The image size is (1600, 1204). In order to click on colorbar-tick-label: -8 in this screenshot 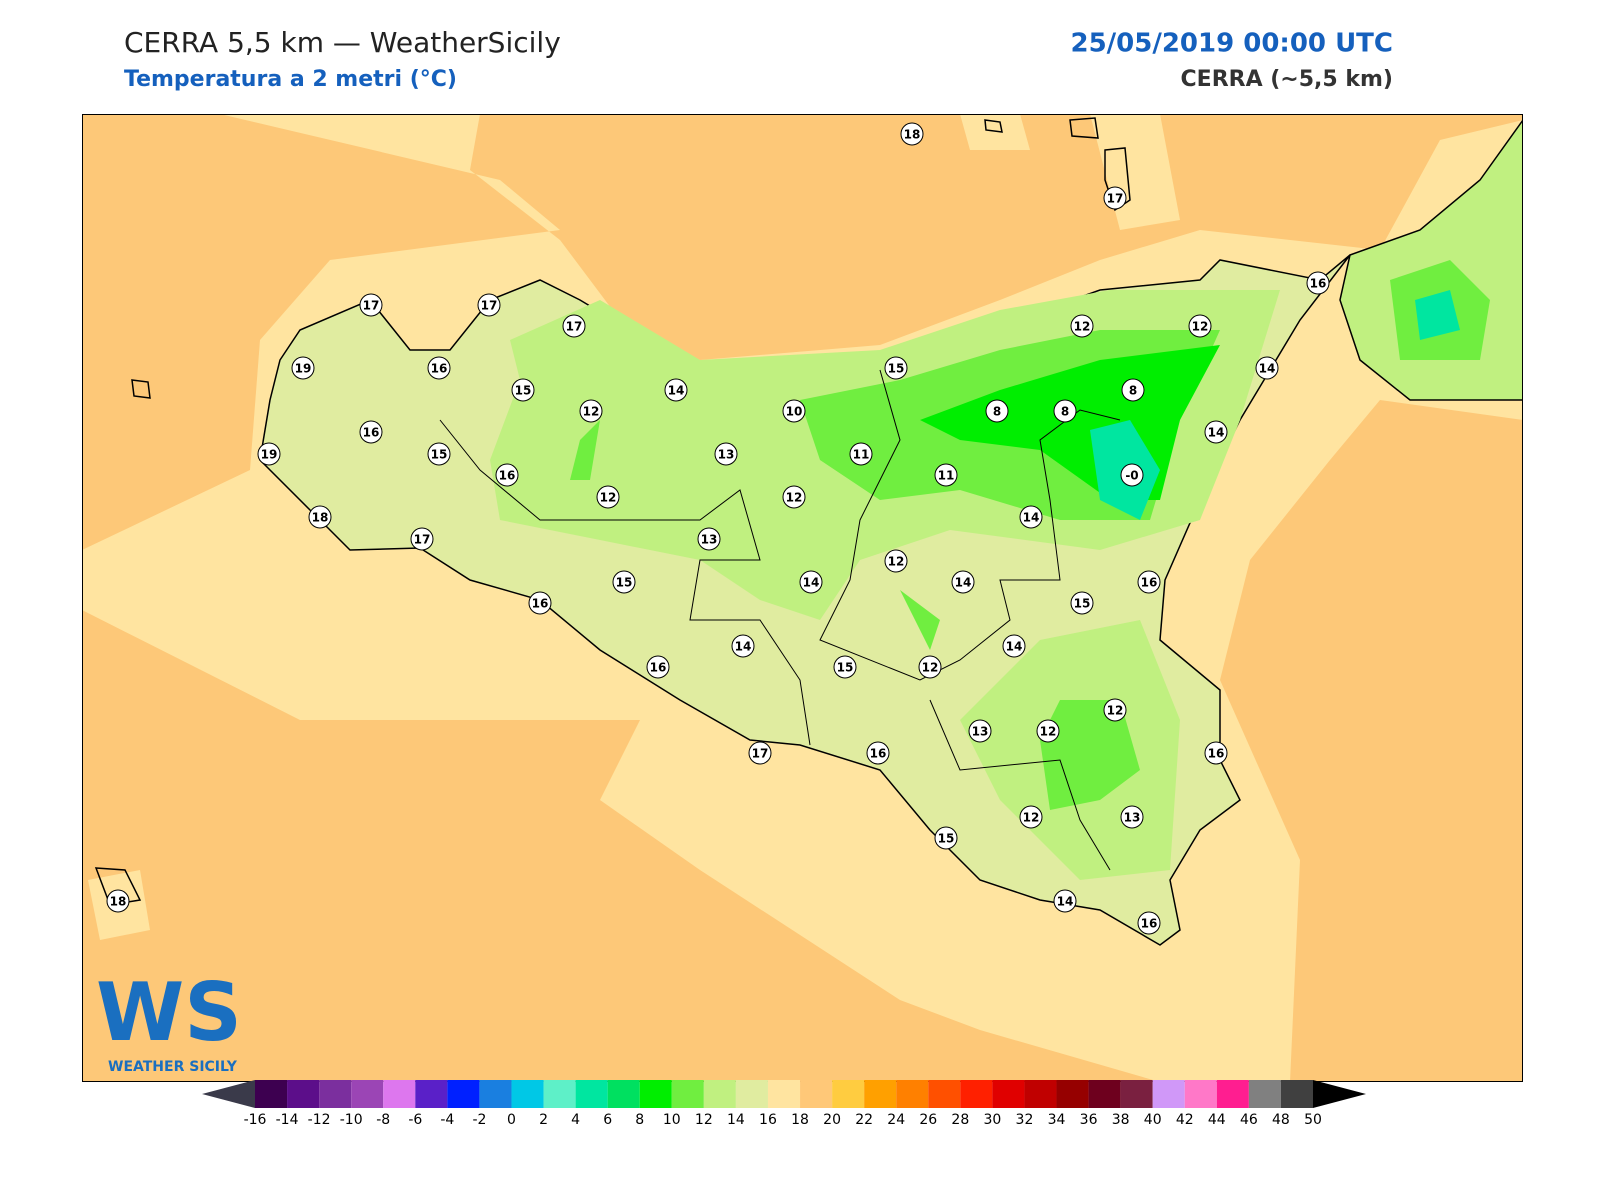, I will do `click(383, 1120)`.